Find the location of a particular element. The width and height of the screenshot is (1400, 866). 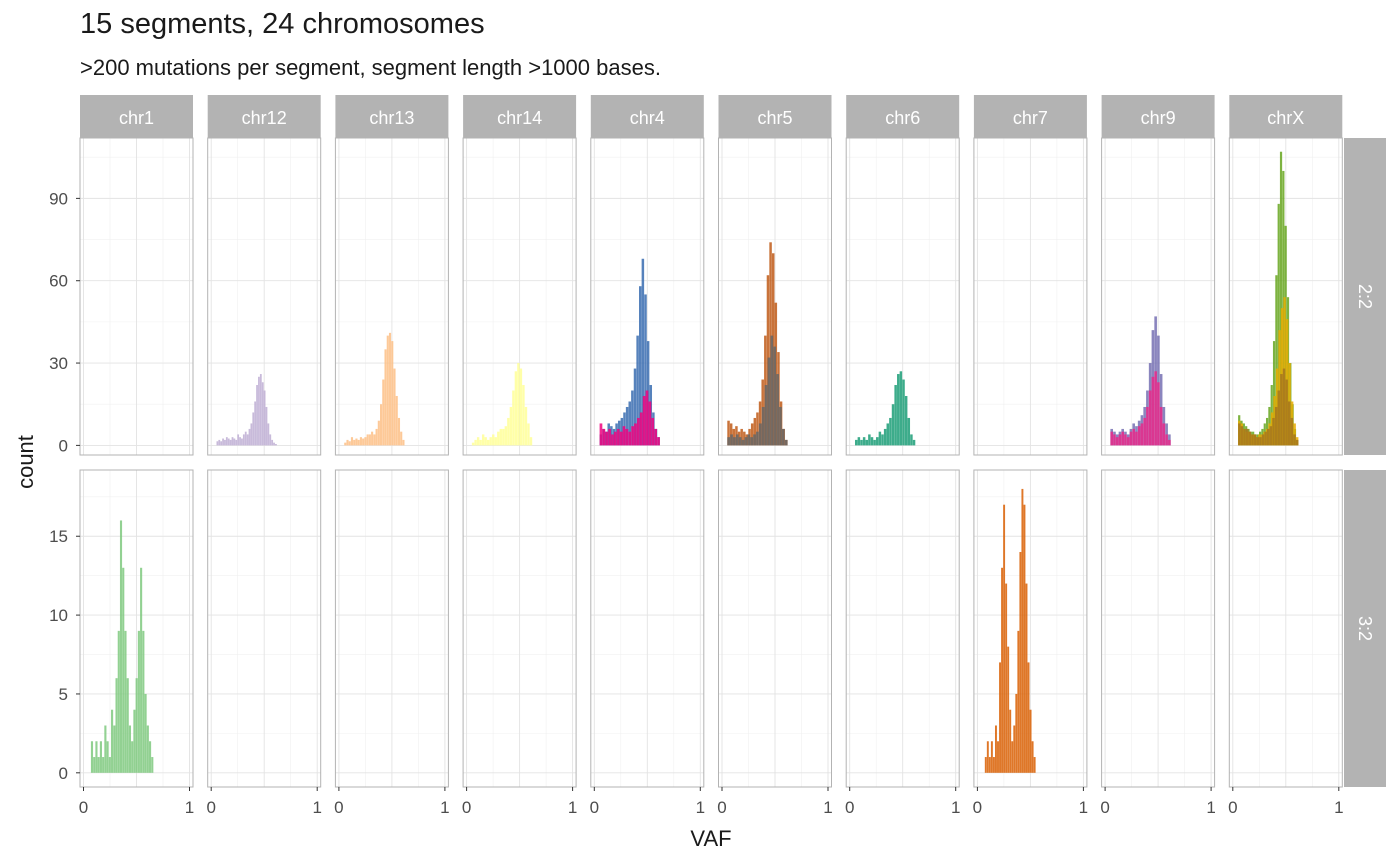

y-tick-label: 30 is located at coordinates (58, 363).